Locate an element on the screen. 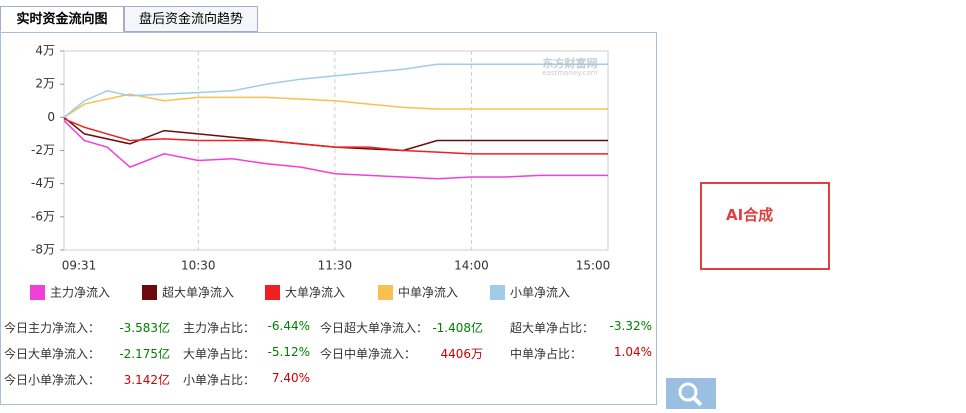 The image size is (966, 413). stat-value: 1.04% is located at coordinates (632, 352).